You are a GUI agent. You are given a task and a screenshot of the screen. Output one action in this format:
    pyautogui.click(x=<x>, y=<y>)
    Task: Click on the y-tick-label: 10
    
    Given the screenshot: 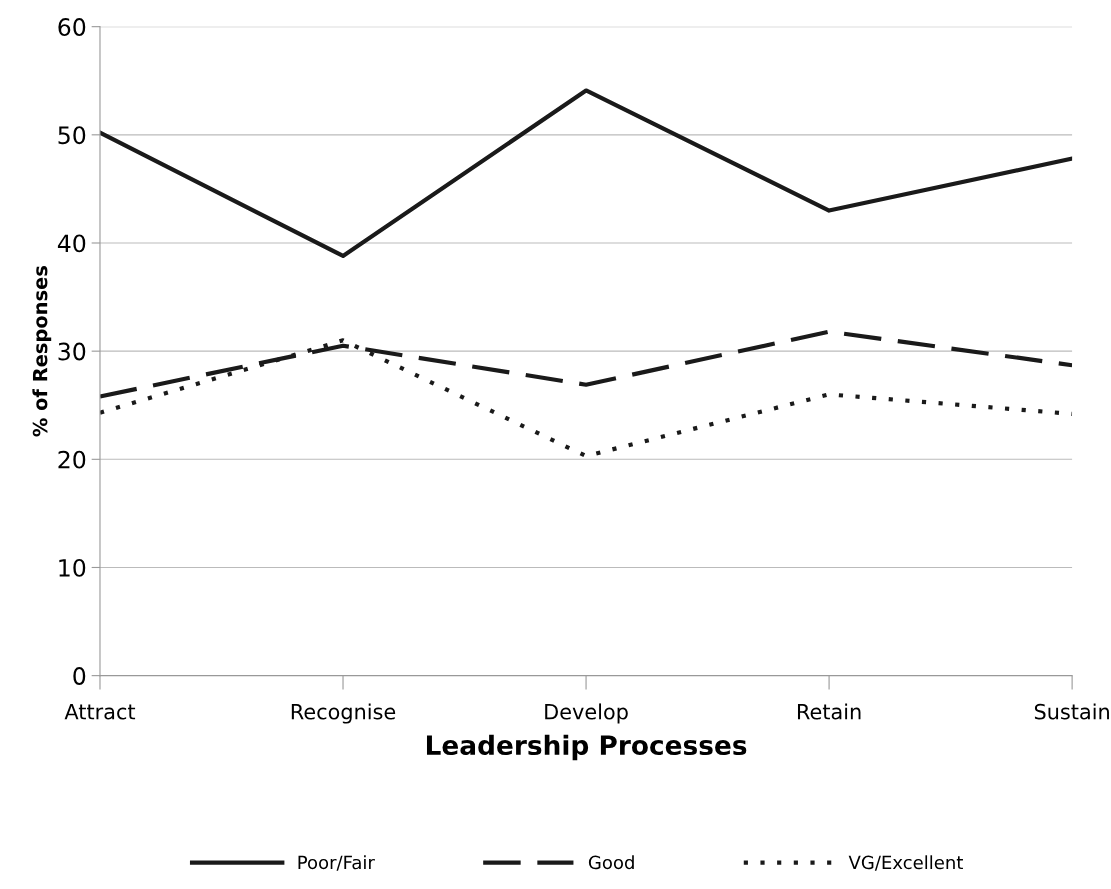 What is the action you would take?
    pyautogui.click(x=72, y=567)
    